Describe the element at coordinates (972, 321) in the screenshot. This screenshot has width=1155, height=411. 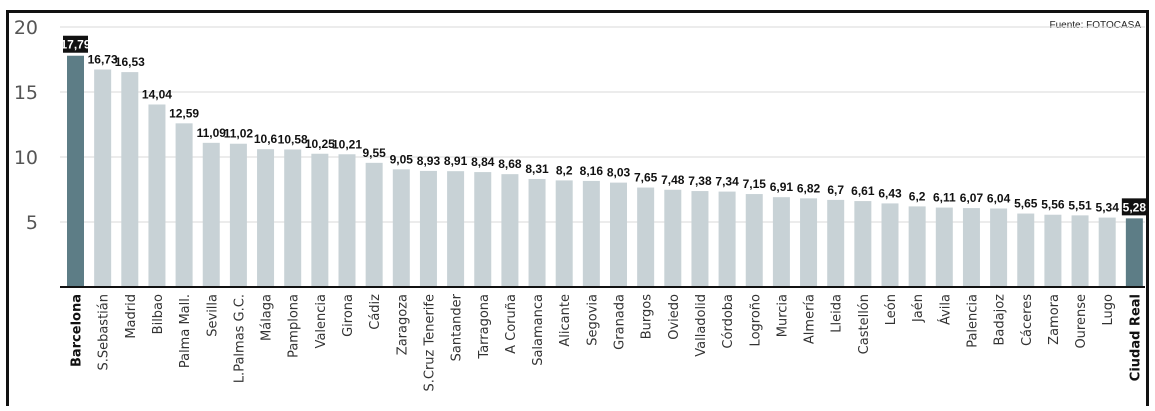
I see `category-label: Palencia` at that location.